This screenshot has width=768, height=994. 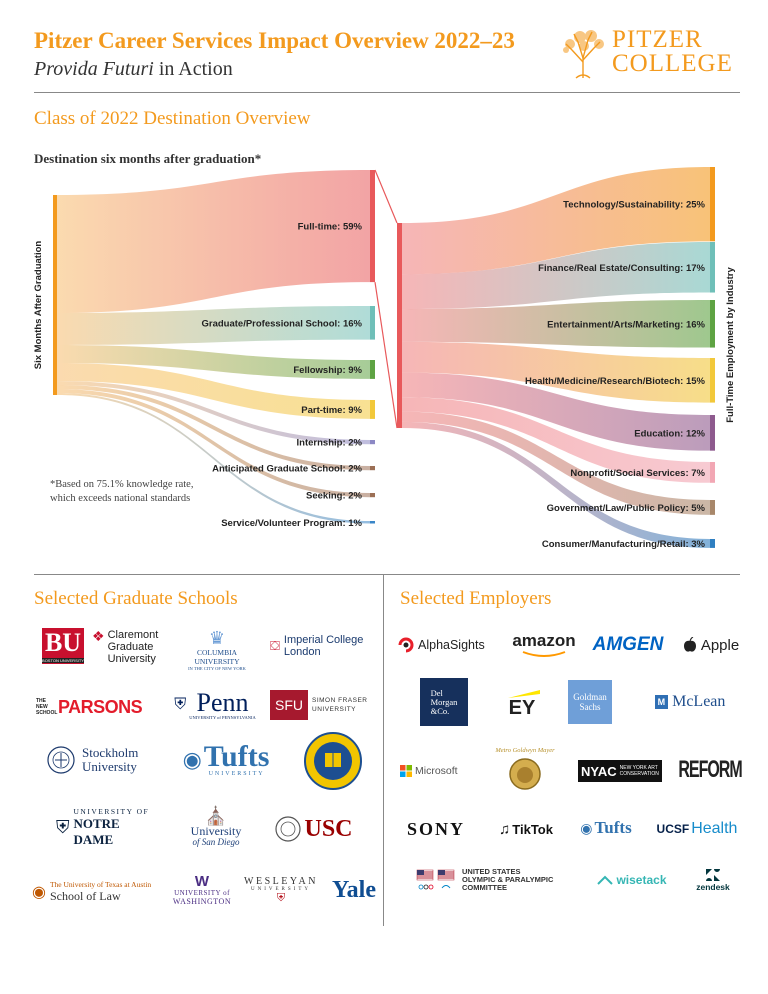 What do you see at coordinates (275, 645) in the screenshot?
I see `crest-icon: ⛋` at bounding box center [275, 645].